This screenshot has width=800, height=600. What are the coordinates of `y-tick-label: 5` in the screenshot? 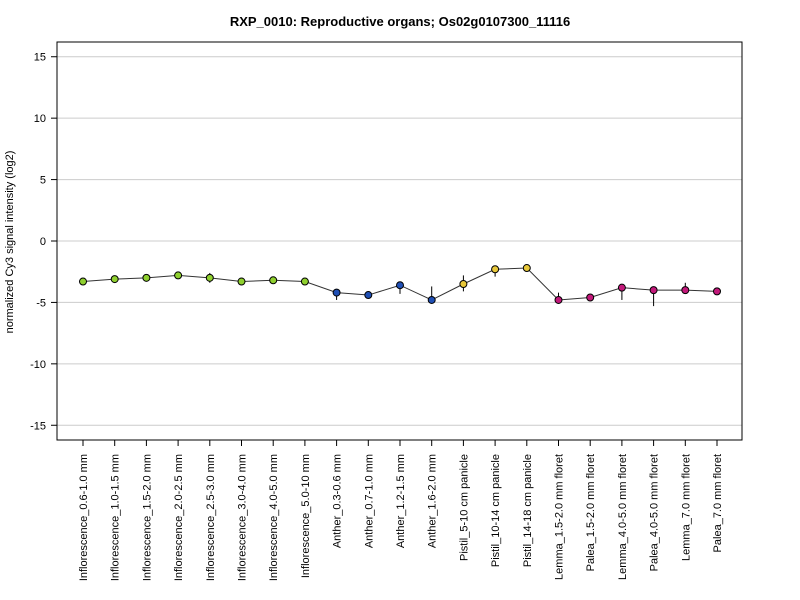 It's located at (43, 181).